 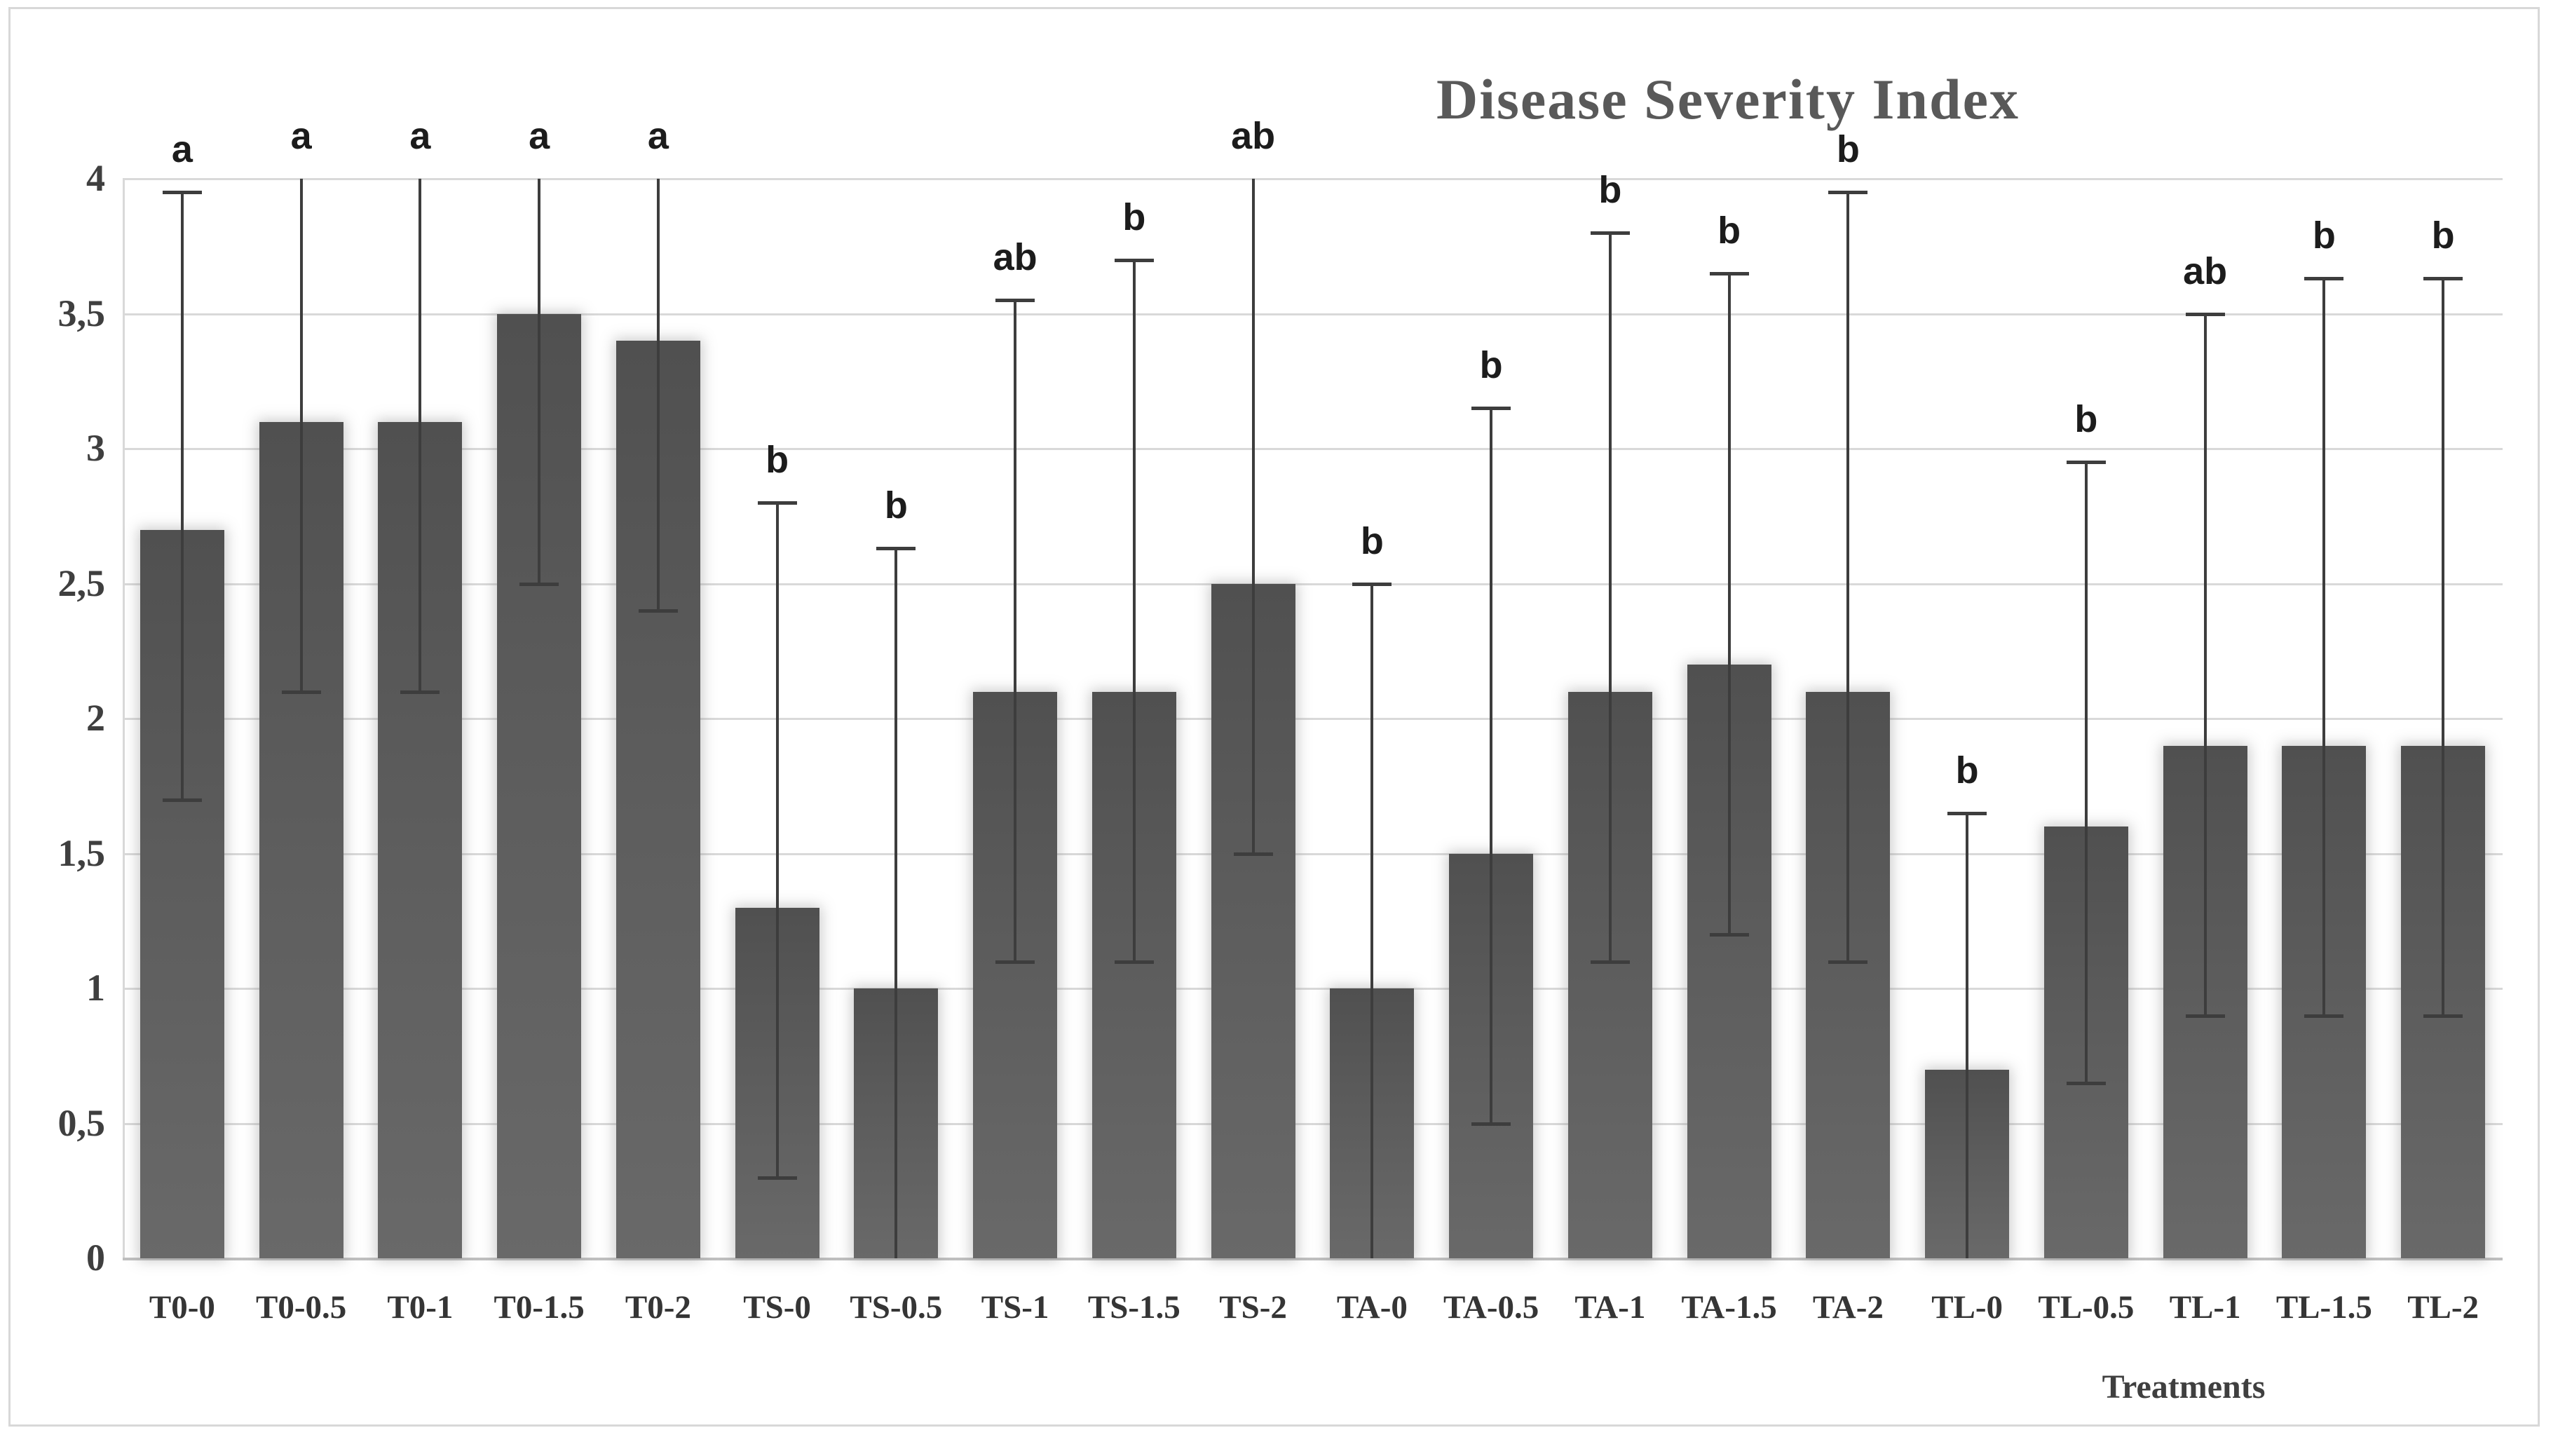 I want to click on y-tick-label: 2,5, so click(x=81, y=583).